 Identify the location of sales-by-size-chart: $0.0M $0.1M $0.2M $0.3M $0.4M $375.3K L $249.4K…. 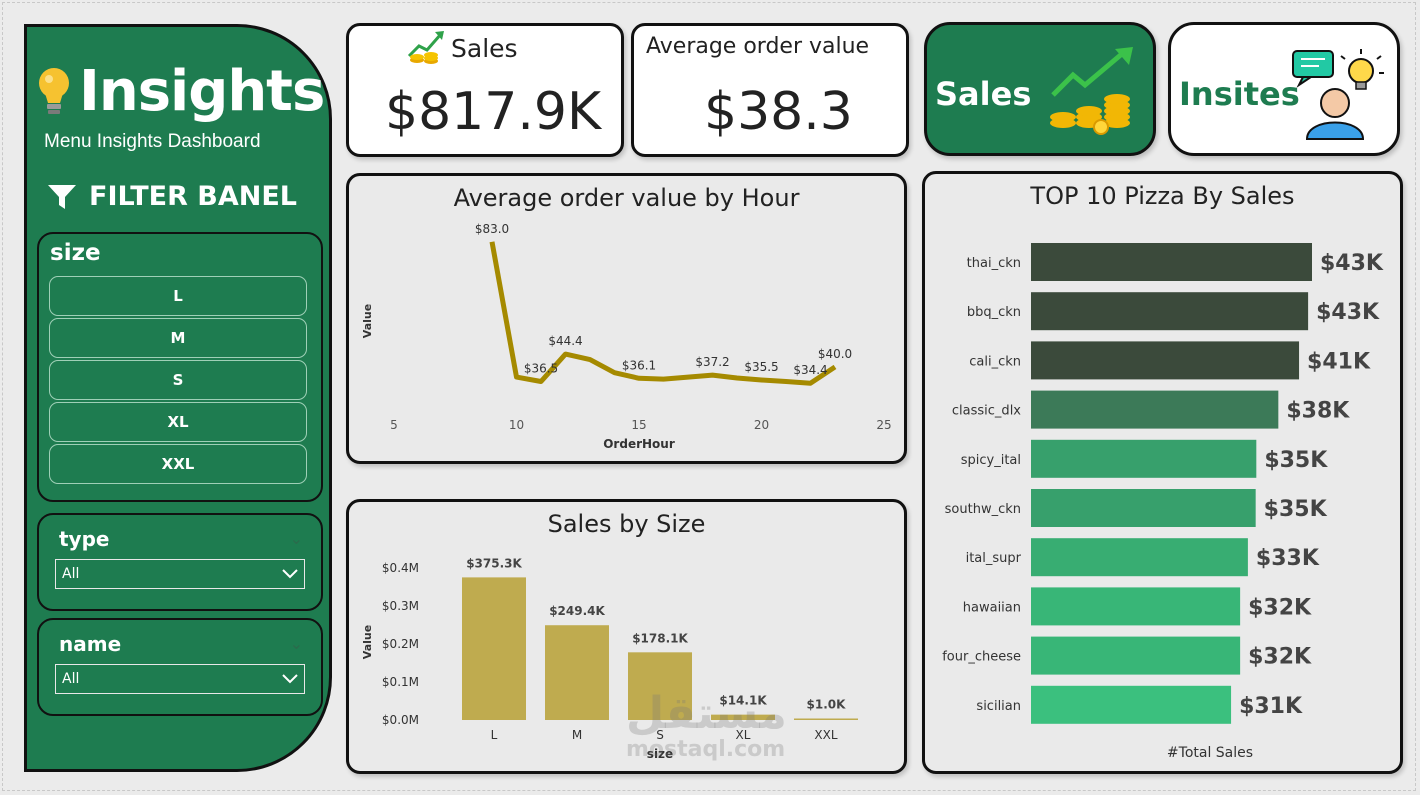
(609, 658).